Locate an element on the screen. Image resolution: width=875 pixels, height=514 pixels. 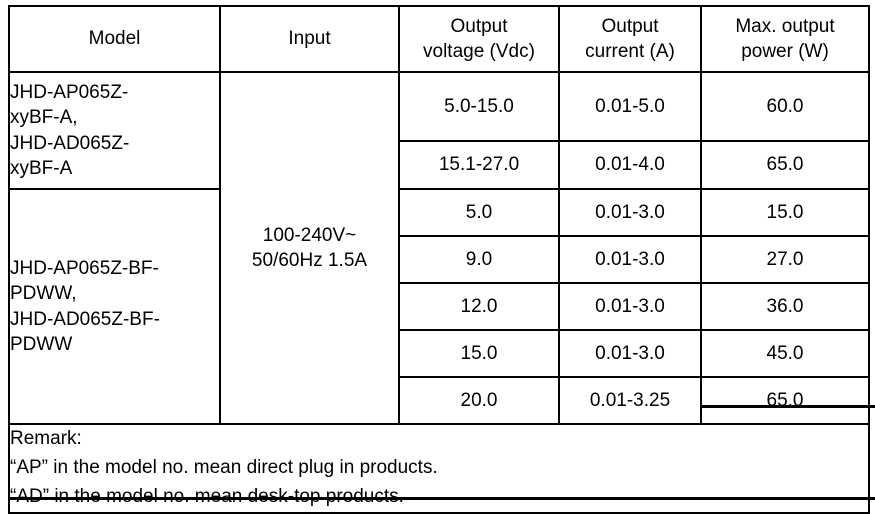
cell-max-output-power: 36.0 is located at coordinates (785, 306).